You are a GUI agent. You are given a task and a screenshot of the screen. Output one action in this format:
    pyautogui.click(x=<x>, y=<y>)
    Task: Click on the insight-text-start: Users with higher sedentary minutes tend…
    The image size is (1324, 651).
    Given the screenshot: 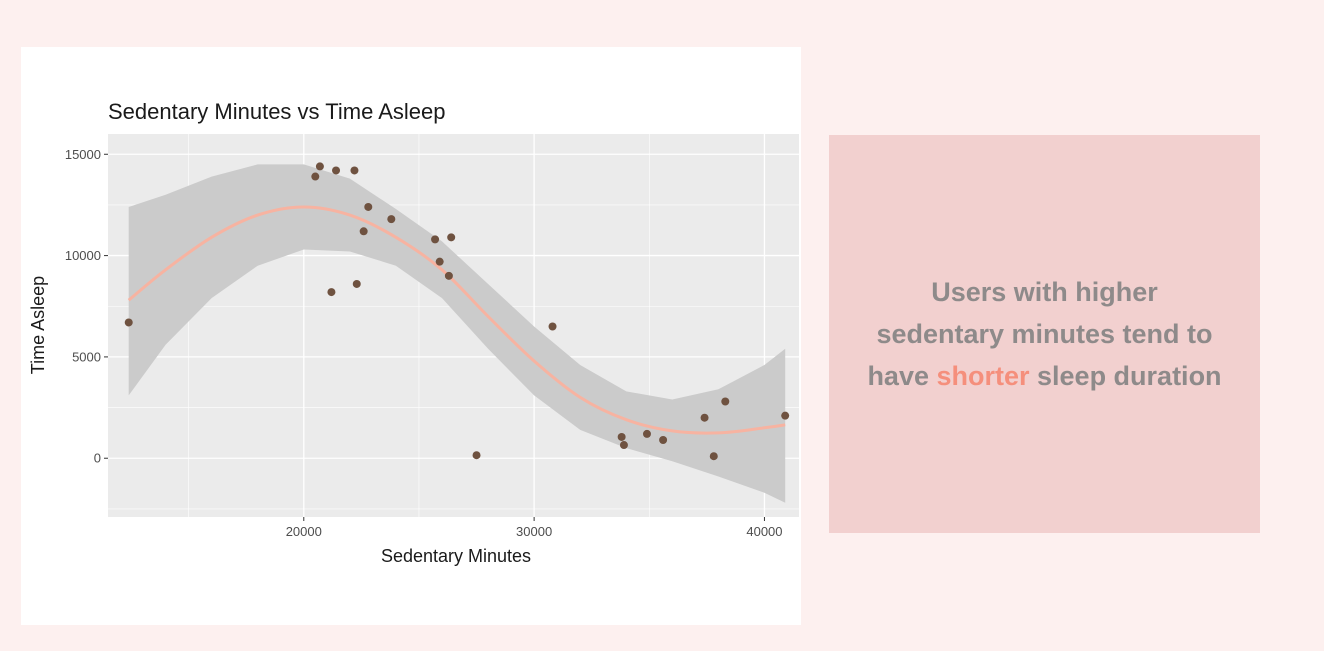 What is the action you would take?
    pyautogui.click(x=1040, y=334)
    